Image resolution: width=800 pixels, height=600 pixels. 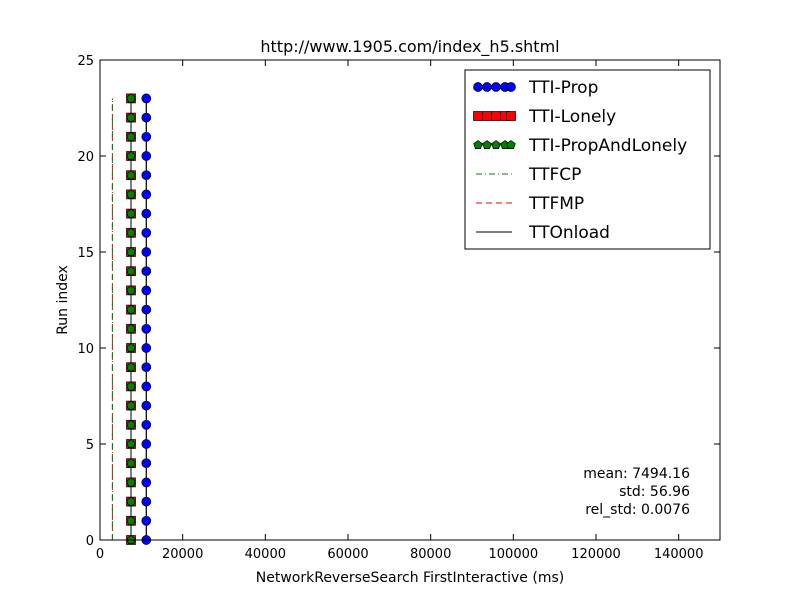 What do you see at coordinates (430, 554) in the screenshot?
I see `x-tick-label: 80000` at bounding box center [430, 554].